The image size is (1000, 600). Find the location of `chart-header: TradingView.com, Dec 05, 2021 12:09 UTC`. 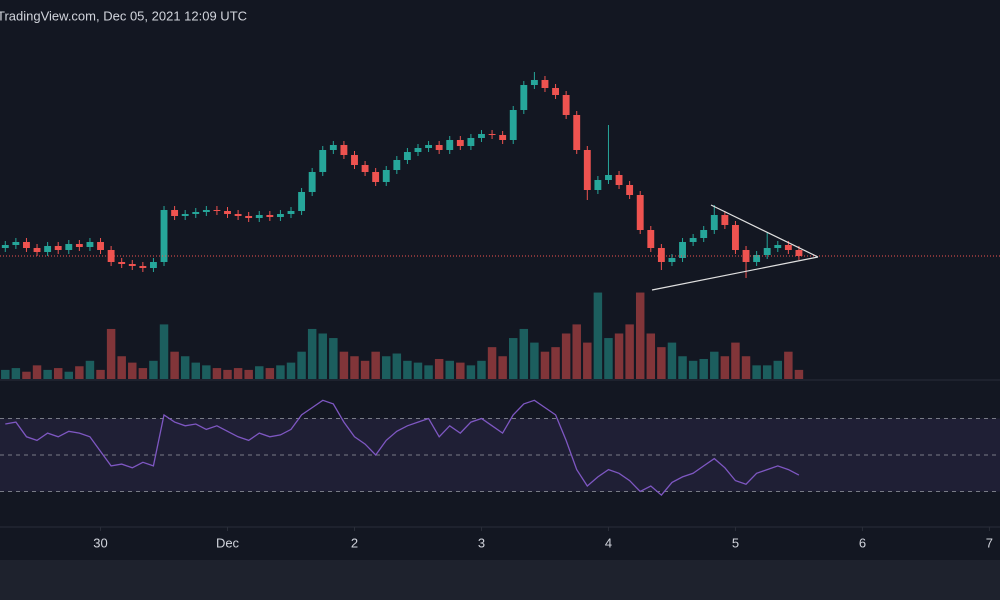

chart-header: TradingView.com, Dec 05, 2021 12:09 UTC is located at coordinates (123, 15).